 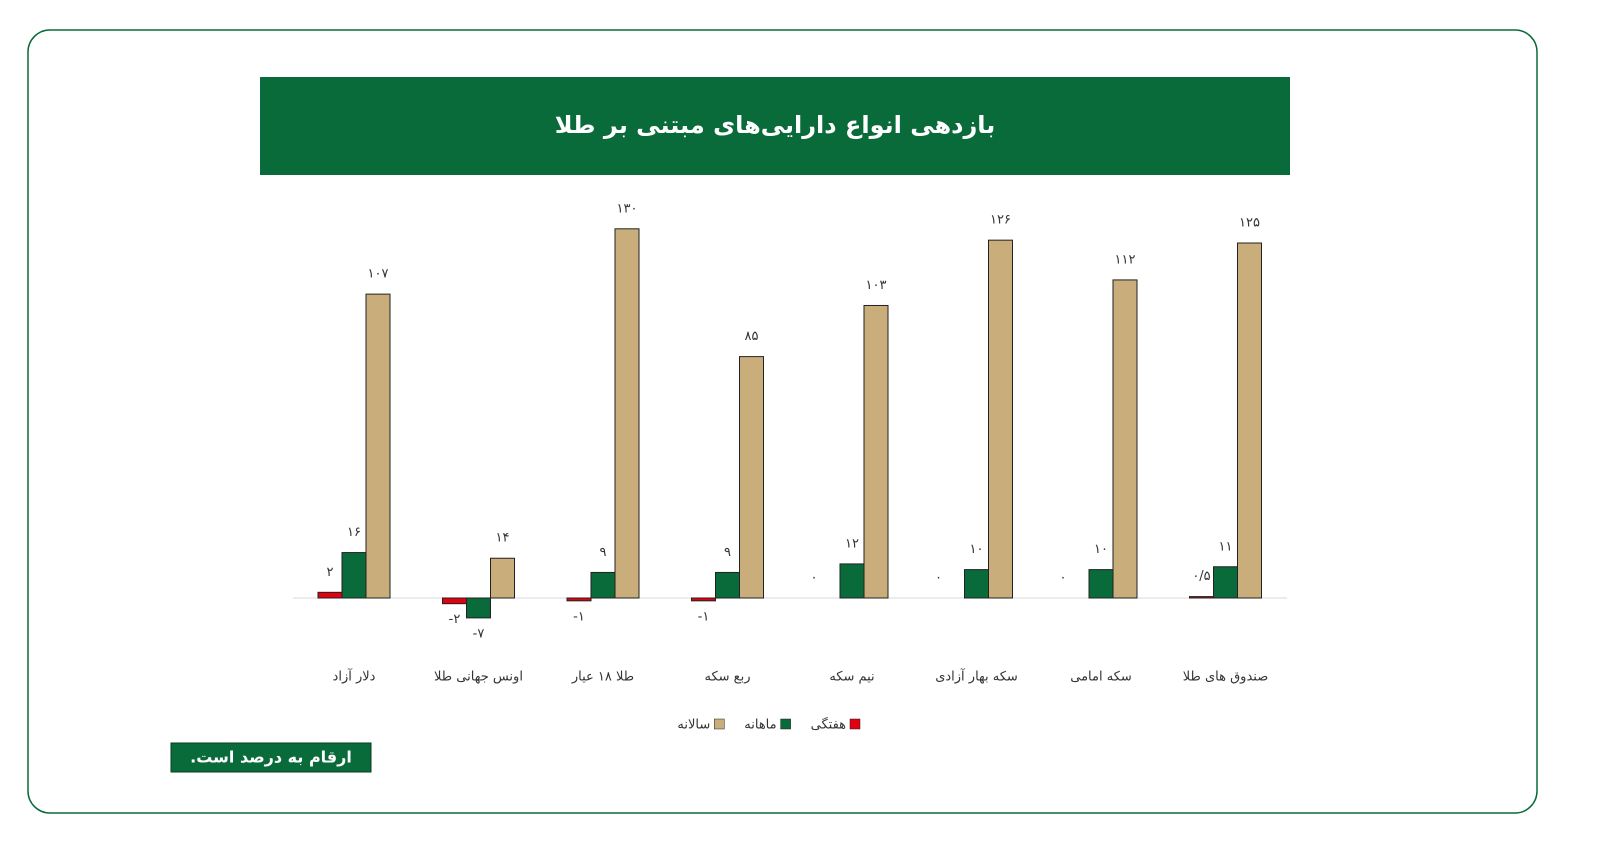 What do you see at coordinates (851, 677) in the screenshot?
I see `x-tick-label: نیم سکه` at bounding box center [851, 677].